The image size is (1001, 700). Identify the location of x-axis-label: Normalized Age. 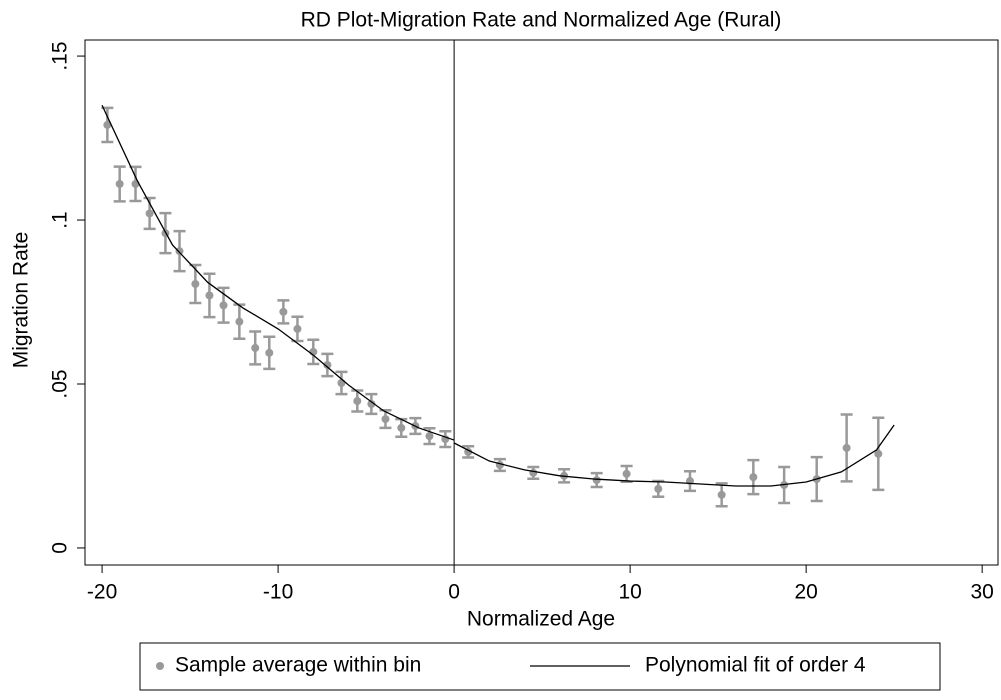
(541, 619).